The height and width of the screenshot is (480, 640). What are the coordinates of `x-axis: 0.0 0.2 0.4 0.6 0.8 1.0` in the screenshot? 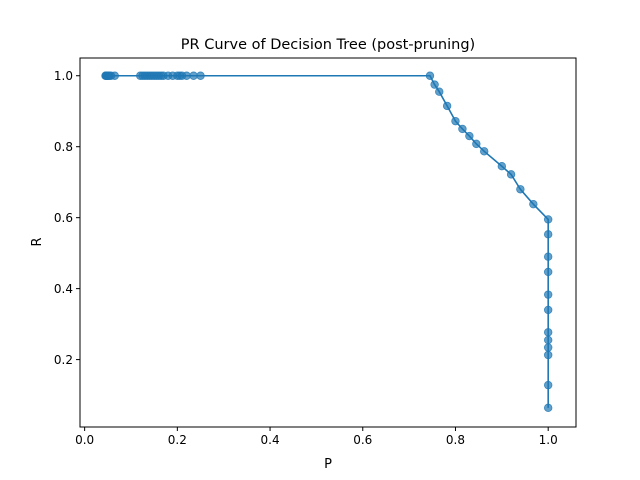 It's located at (316, 437).